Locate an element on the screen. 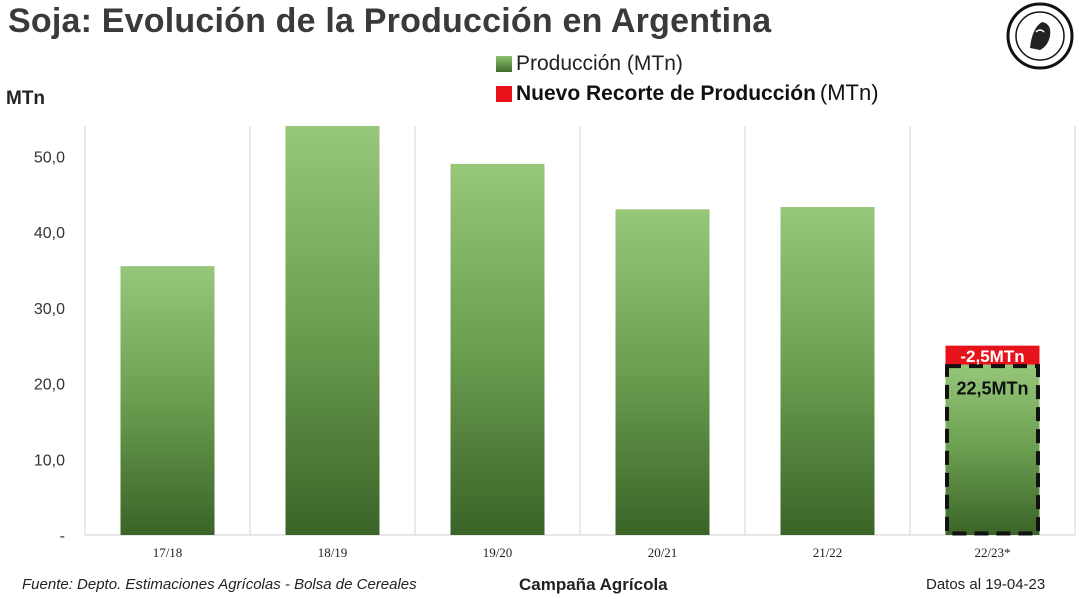 The image size is (1079, 599). x-tick-label: 22/23* is located at coordinates (992, 552).